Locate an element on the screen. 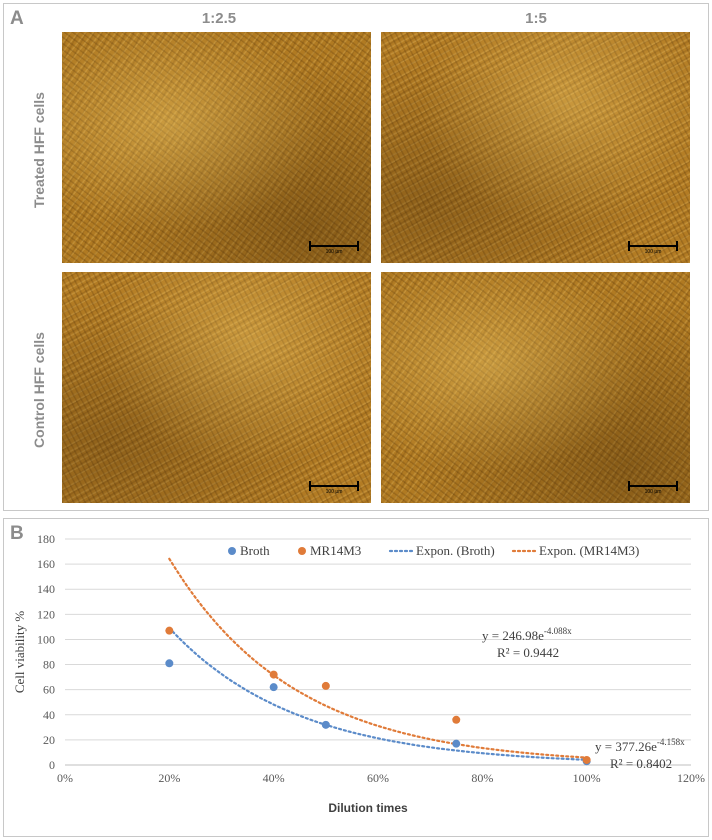 The height and width of the screenshot is (840, 712). x-tick-label: 20% is located at coordinates (169, 778).